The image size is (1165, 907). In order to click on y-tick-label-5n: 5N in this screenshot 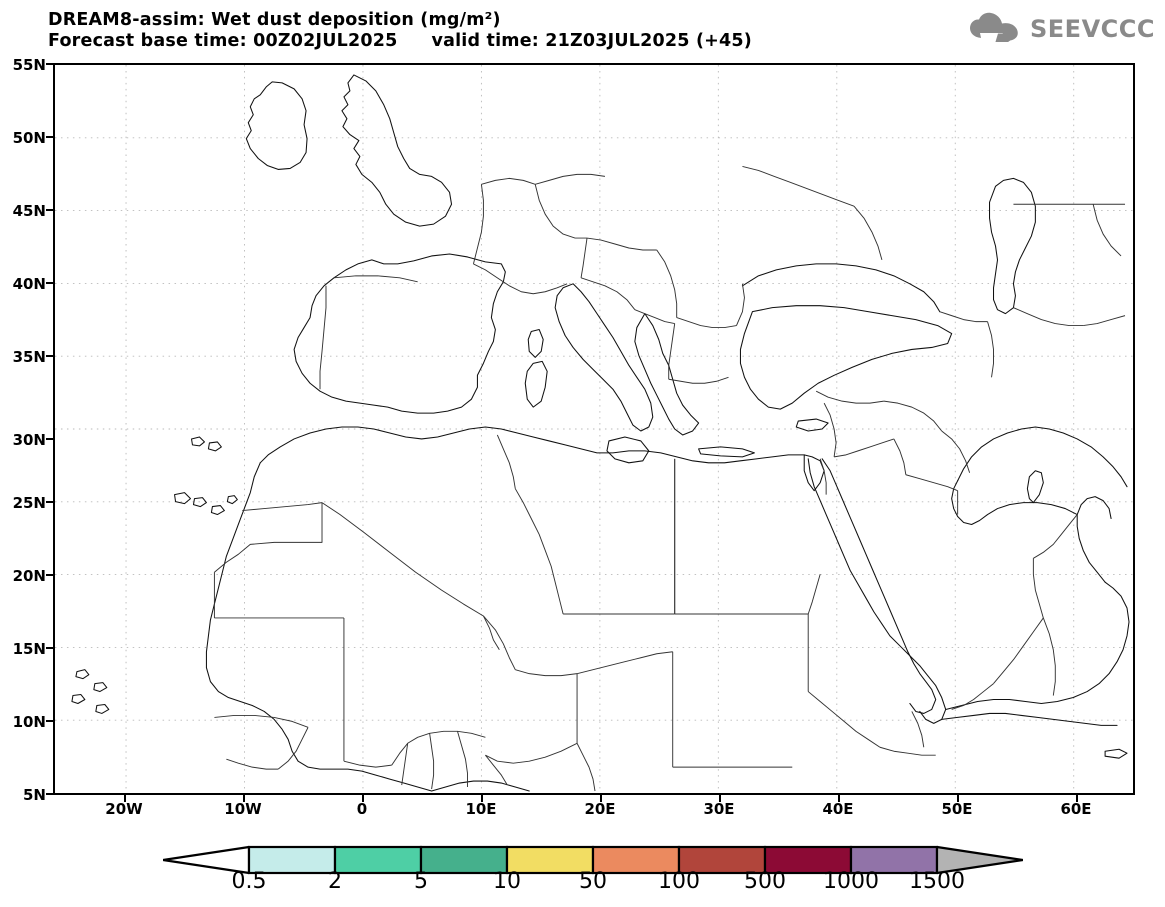, I will do `click(34, 795)`.